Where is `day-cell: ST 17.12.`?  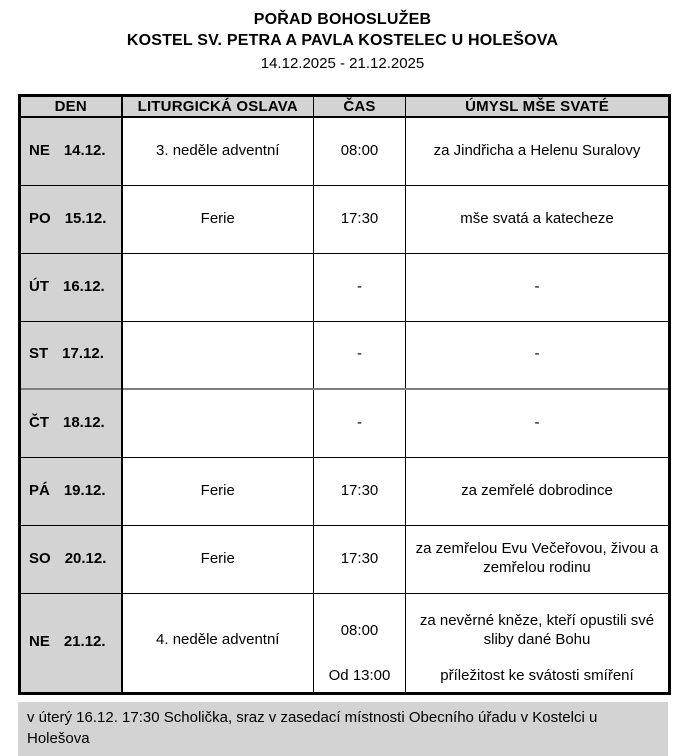 day-cell: ST 17.12. is located at coordinates (71, 355).